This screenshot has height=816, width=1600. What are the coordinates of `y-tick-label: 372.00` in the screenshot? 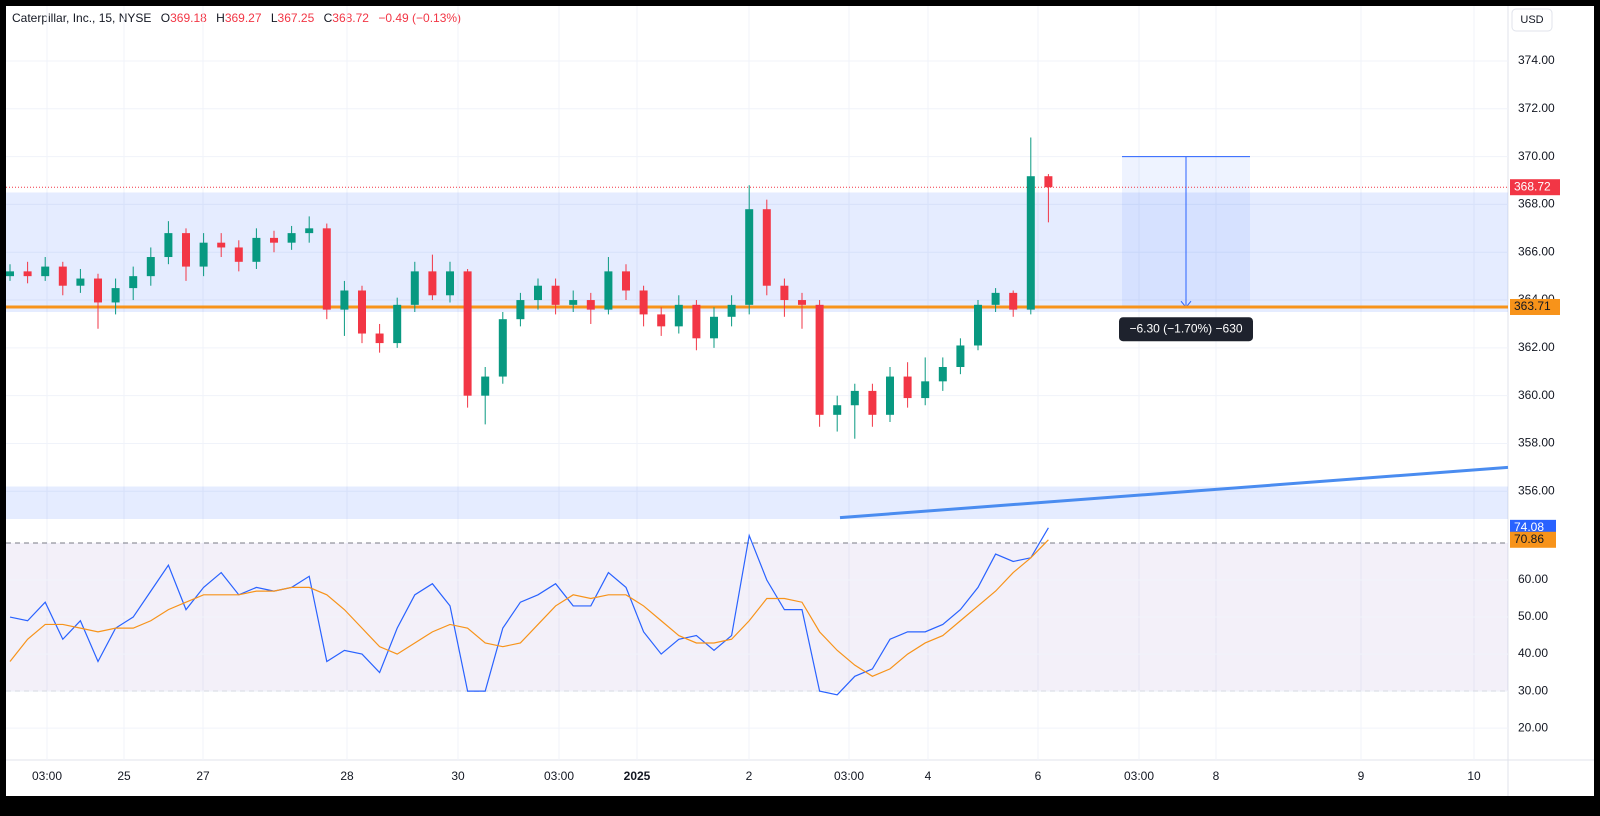 It's located at (1536, 108).